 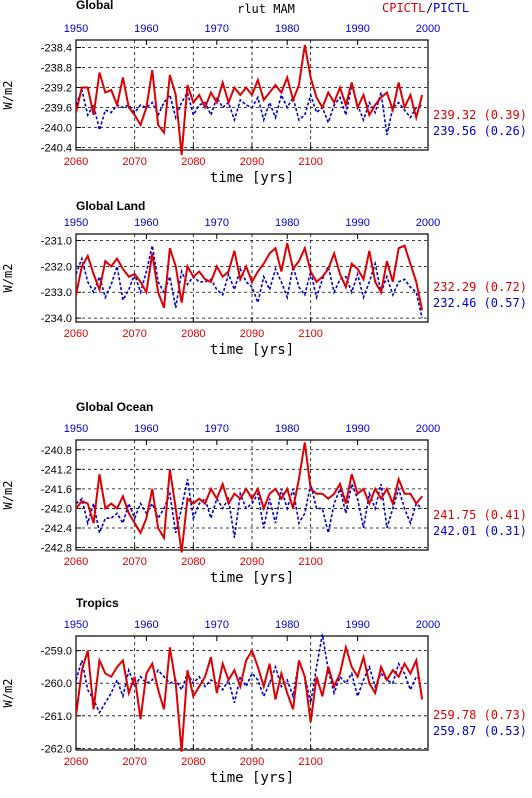 I want to click on legend-red-label: CPICTL, so click(x=403, y=8).